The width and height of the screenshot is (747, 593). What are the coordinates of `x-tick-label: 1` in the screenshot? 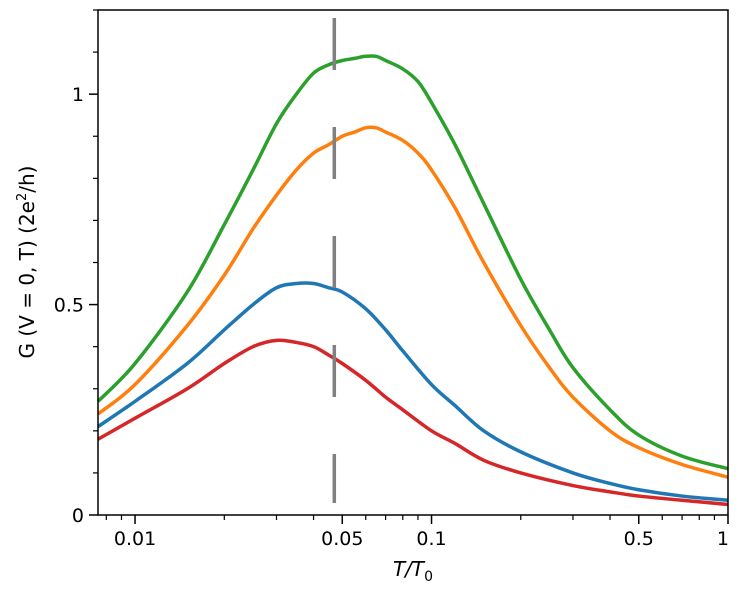 It's located at (723, 539).